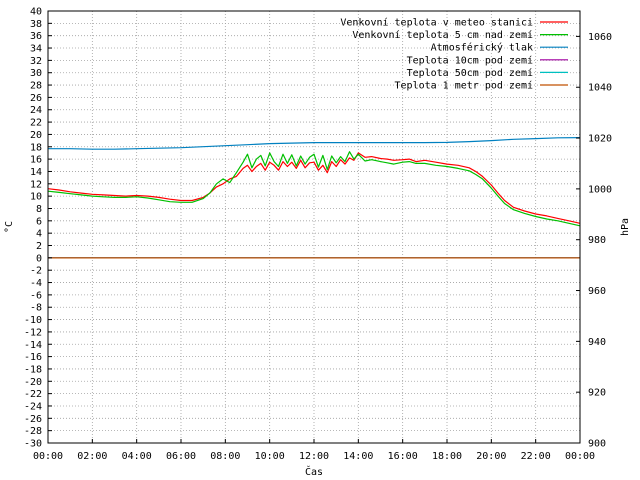 The height and width of the screenshot is (480, 640). What do you see at coordinates (36, 73) in the screenshot?
I see `y-tick-label: 30` at bounding box center [36, 73].